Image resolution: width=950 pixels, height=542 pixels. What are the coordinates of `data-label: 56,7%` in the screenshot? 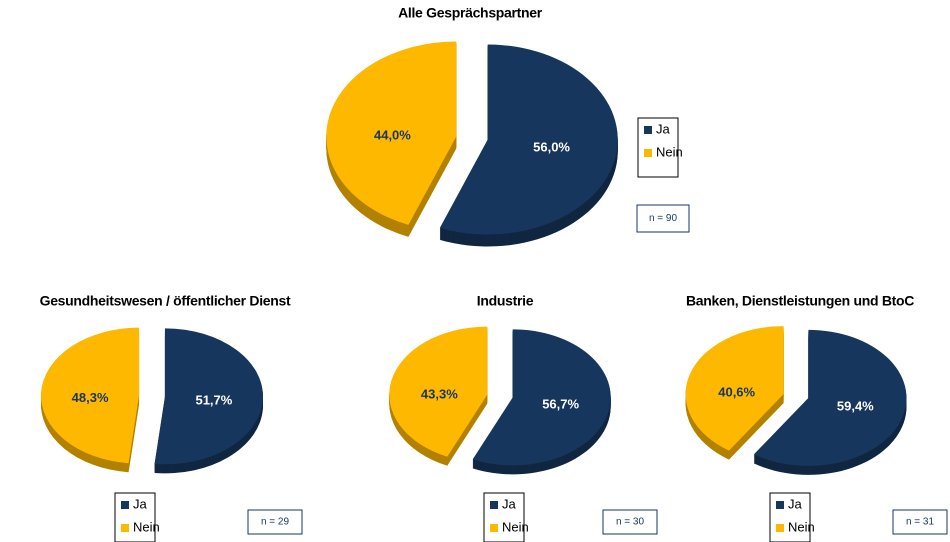 It's located at (560, 403).